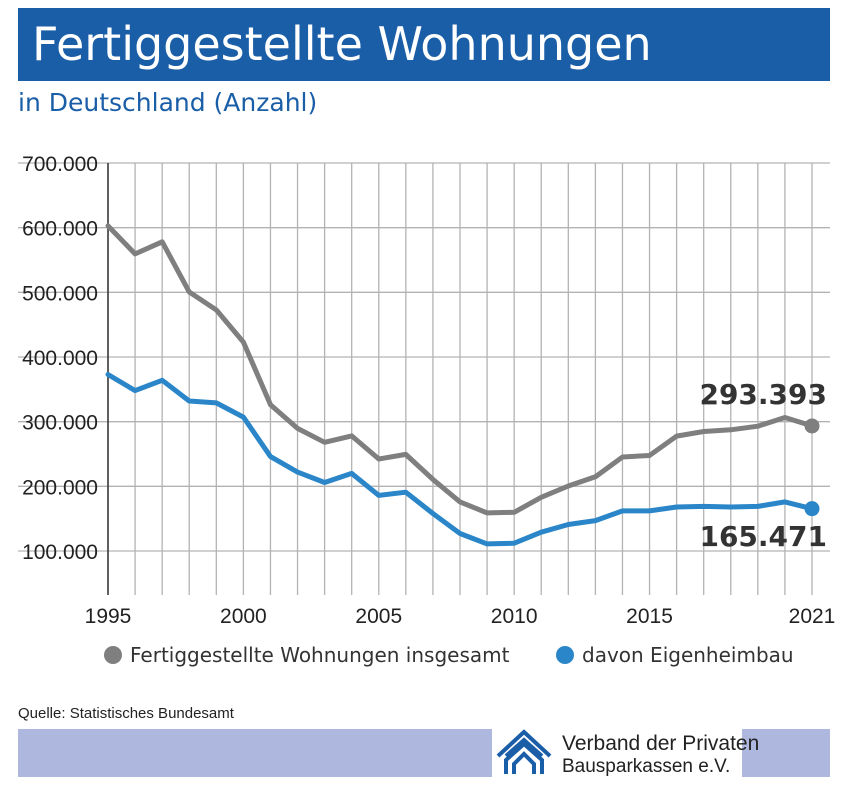 Image resolution: width=846 pixels, height=793 pixels. Describe the element at coordinates (255, 753) in the screenshot. I see `footer-bar-left` at that location.